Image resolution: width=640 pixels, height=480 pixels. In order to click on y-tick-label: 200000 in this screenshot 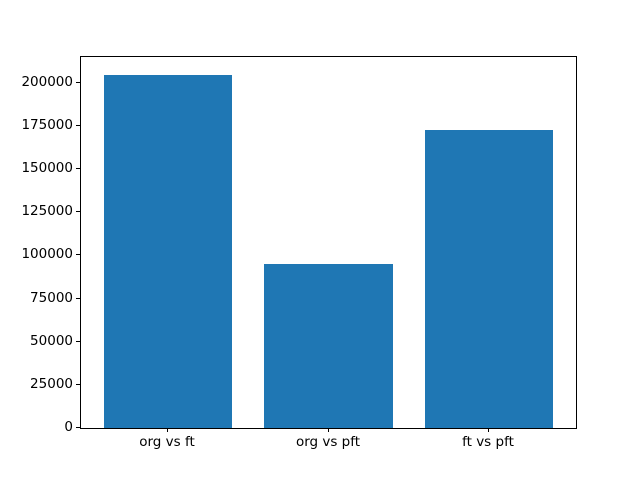, I will do `click(47, 82)`.